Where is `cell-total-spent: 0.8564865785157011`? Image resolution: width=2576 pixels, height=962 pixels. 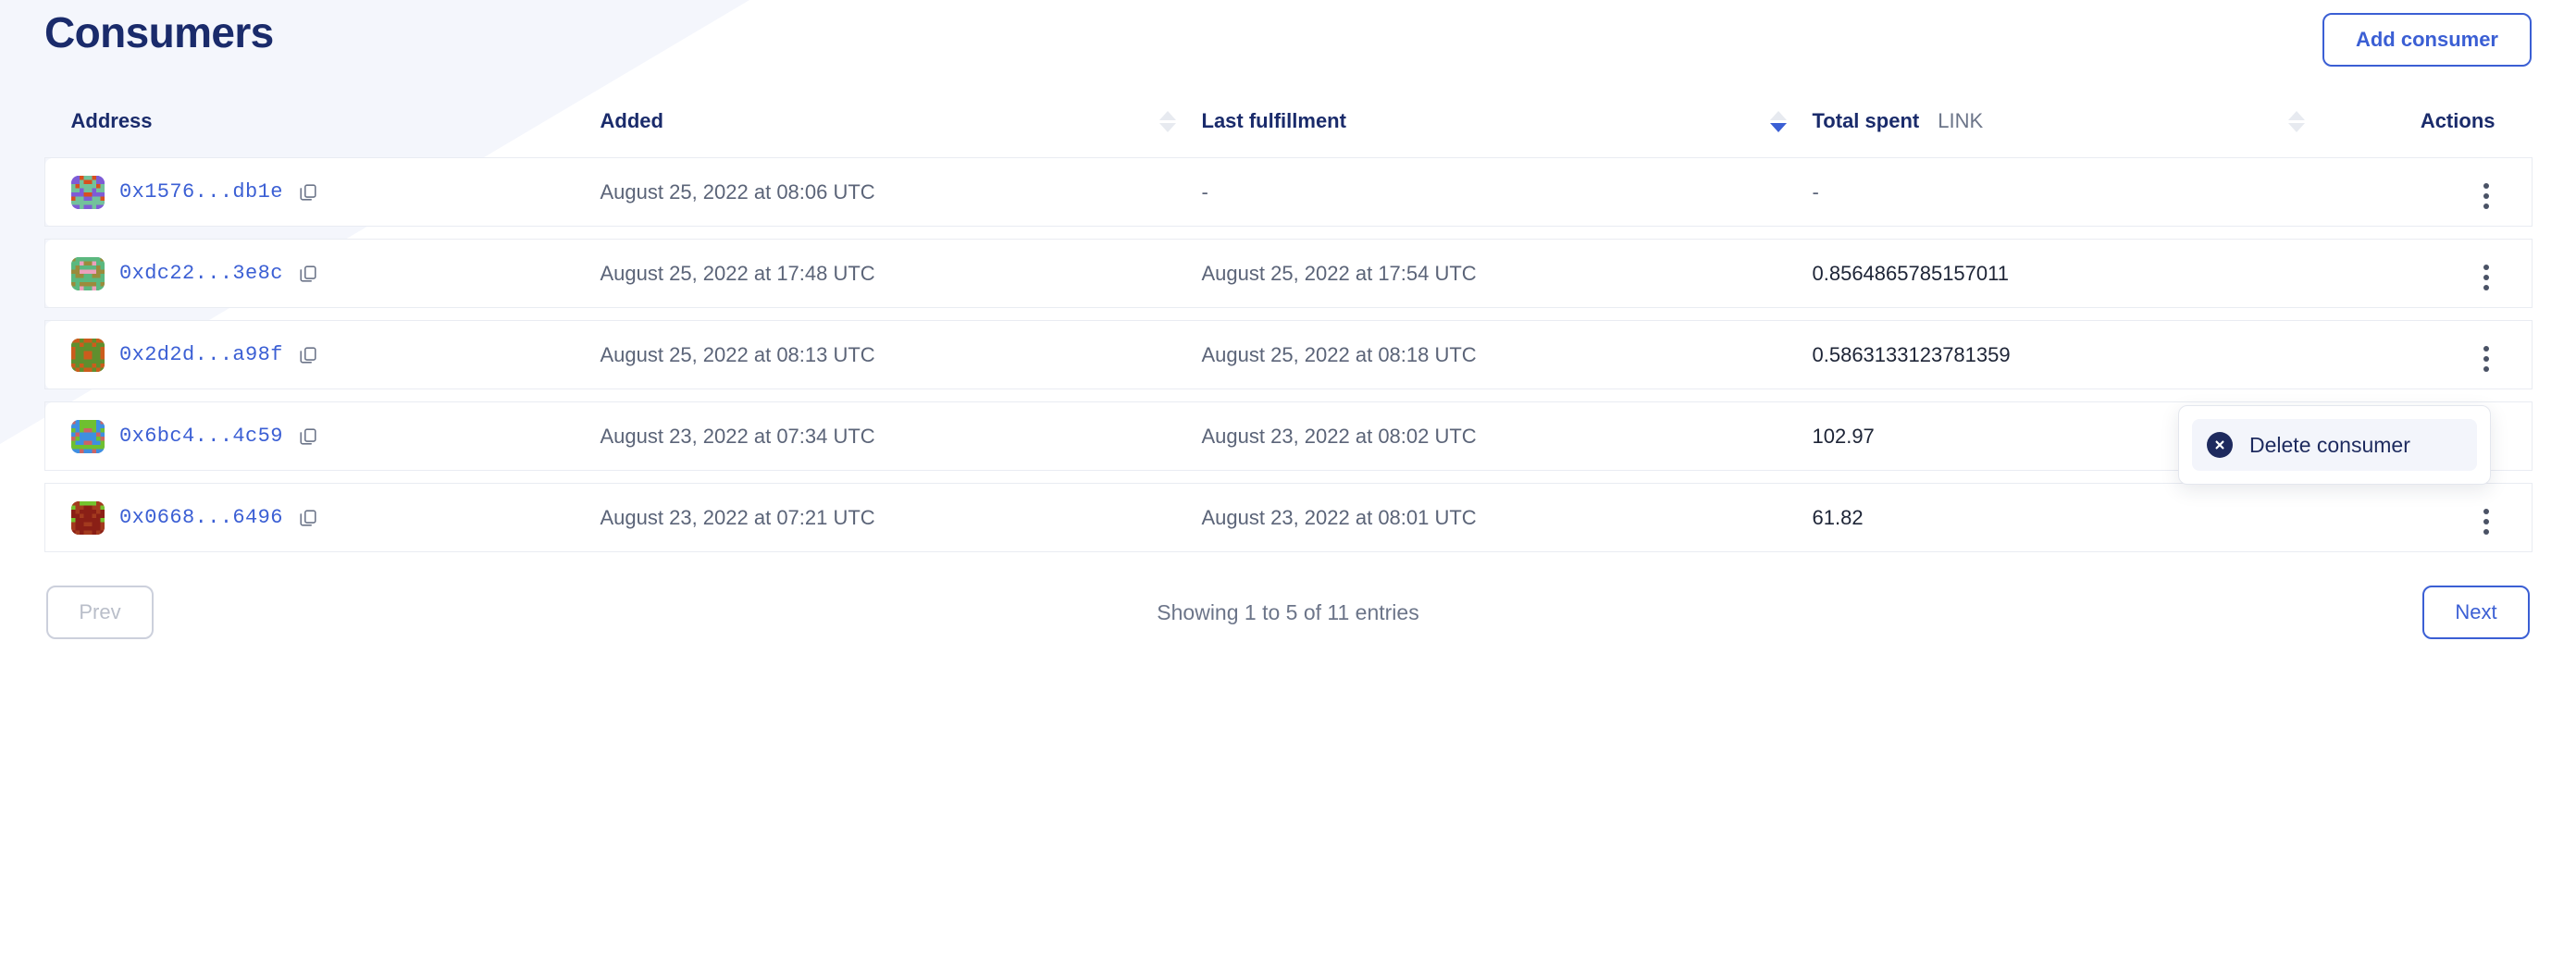
cell-total-spent: 0.8564865785157011 is located at coordinates (2072, 273).